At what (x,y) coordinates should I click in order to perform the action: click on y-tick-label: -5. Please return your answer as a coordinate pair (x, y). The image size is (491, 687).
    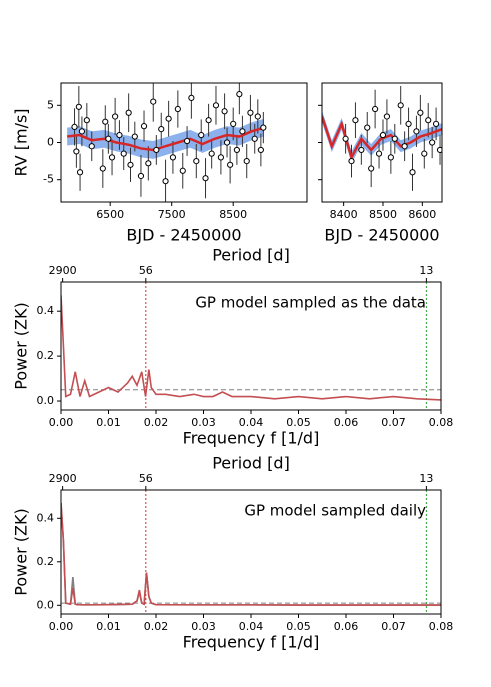
    Looking at the image, I should click on (48, 179).